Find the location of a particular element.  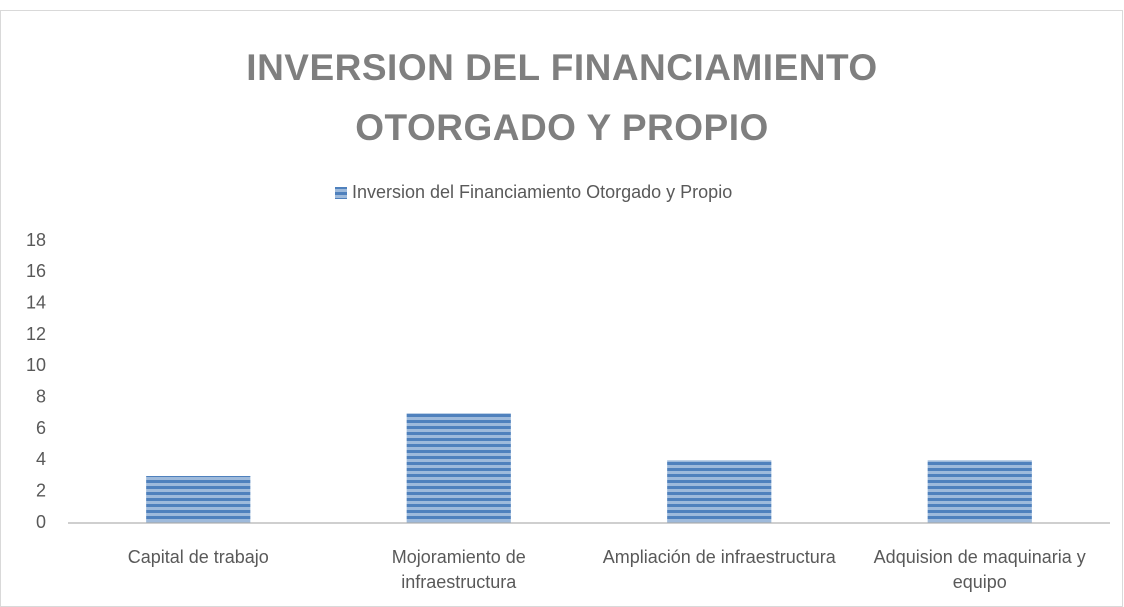

x-tick-label: Capital de trabajo is located at coordinates (198, 557).